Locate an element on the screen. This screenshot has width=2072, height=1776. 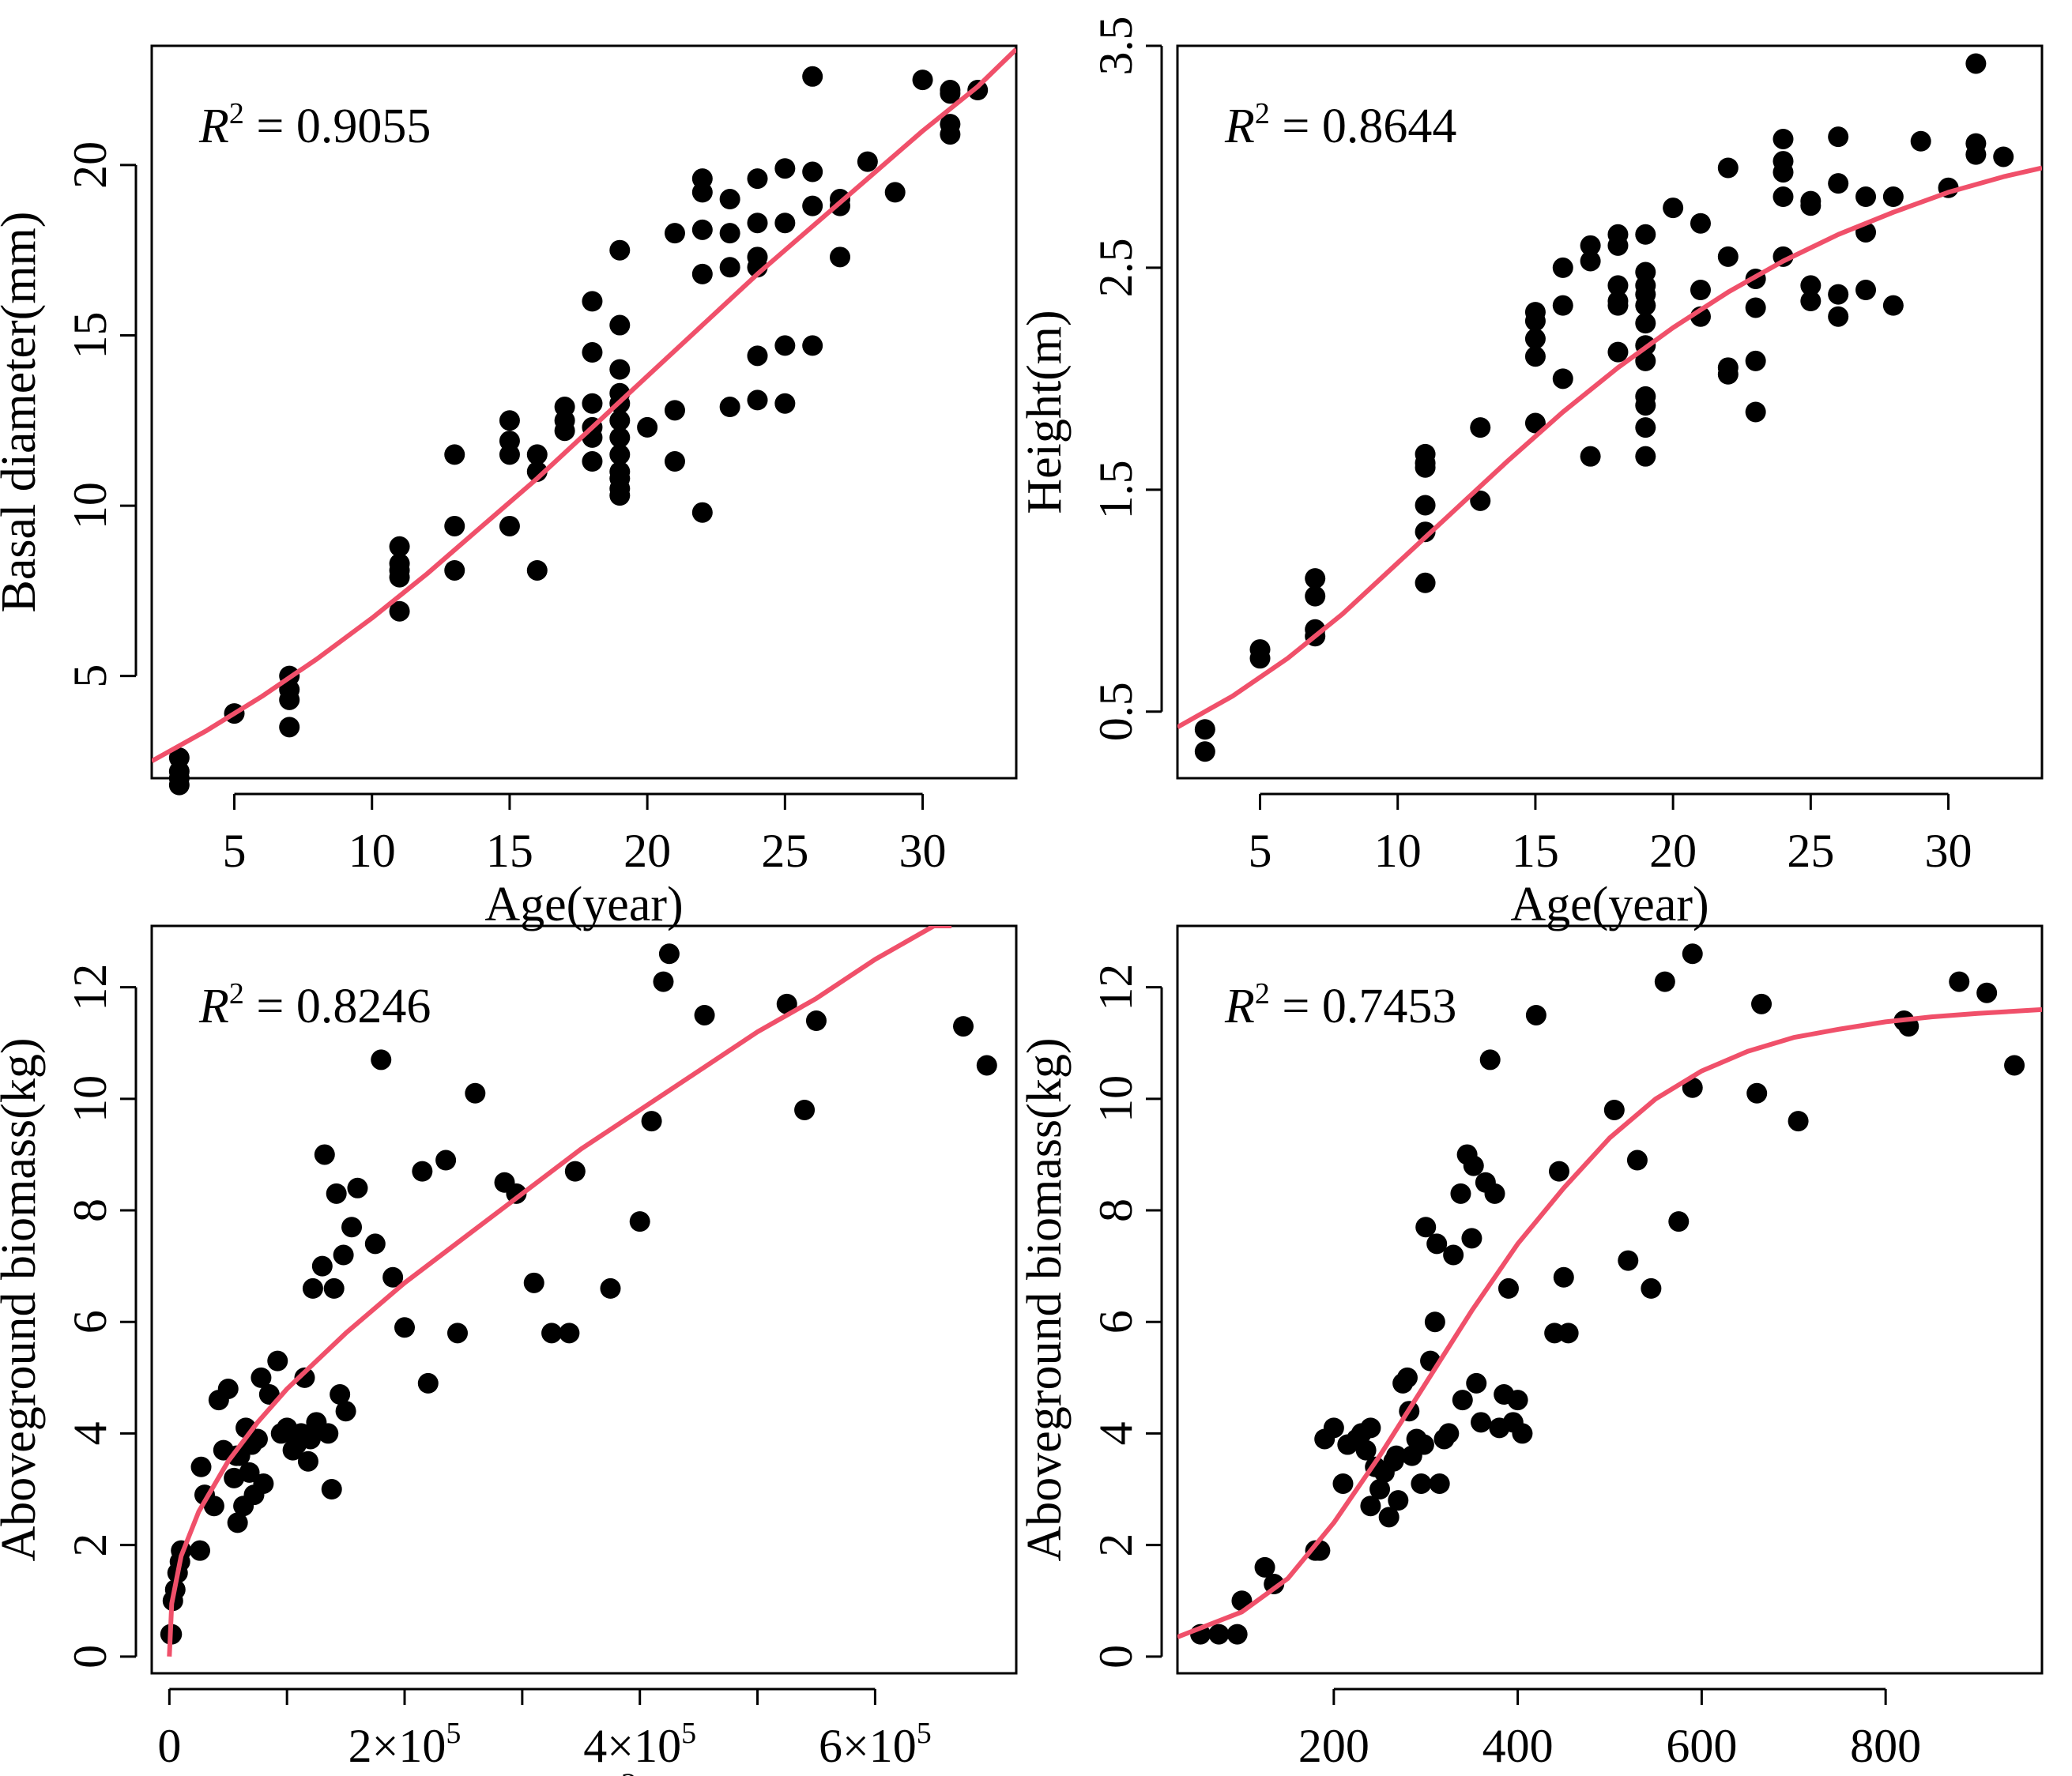
x-tick-label: 0 is located at coordinates (169, 1746).